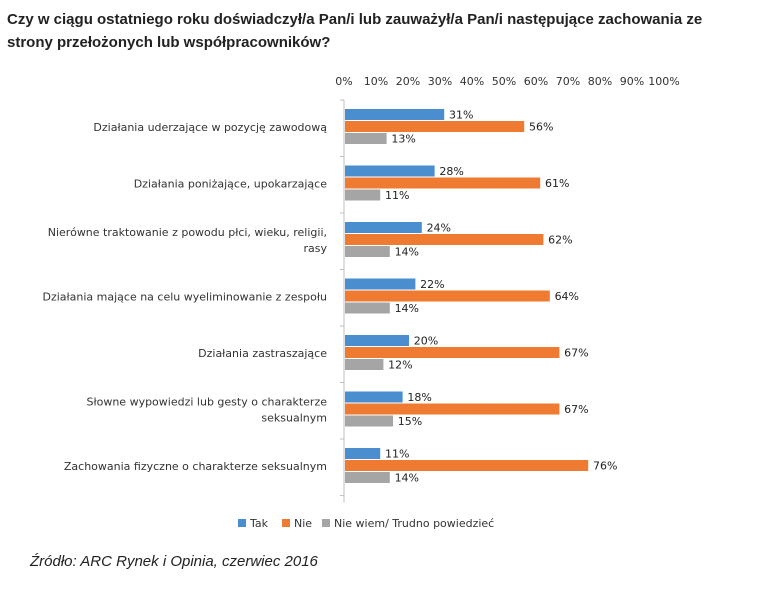 Image resolution: width=761 pixels, height=589 pixels. Describe the element at coordinates (432, 284) in the screenshot. I see `data-label: 22%` at that location.